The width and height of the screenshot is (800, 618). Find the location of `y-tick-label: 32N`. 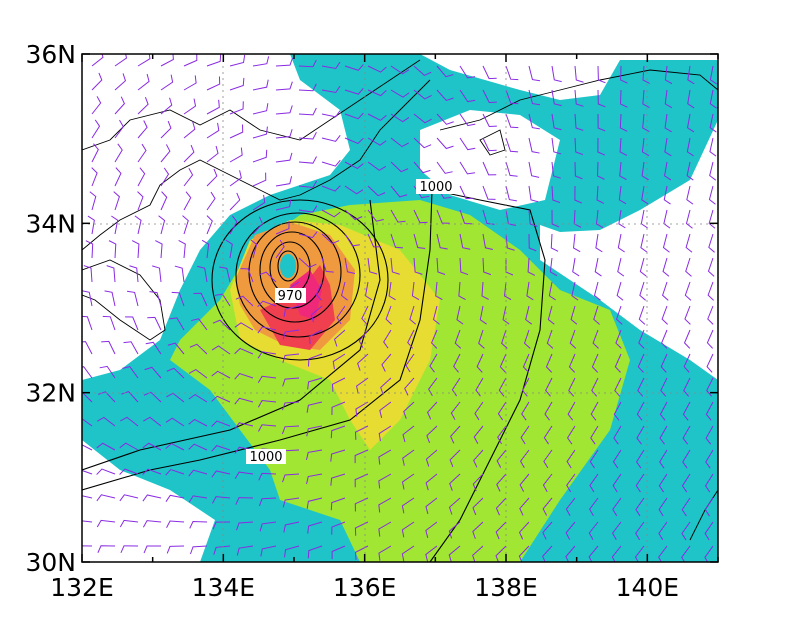

y-tick-label: 32N is located at coordinates (50, 393).